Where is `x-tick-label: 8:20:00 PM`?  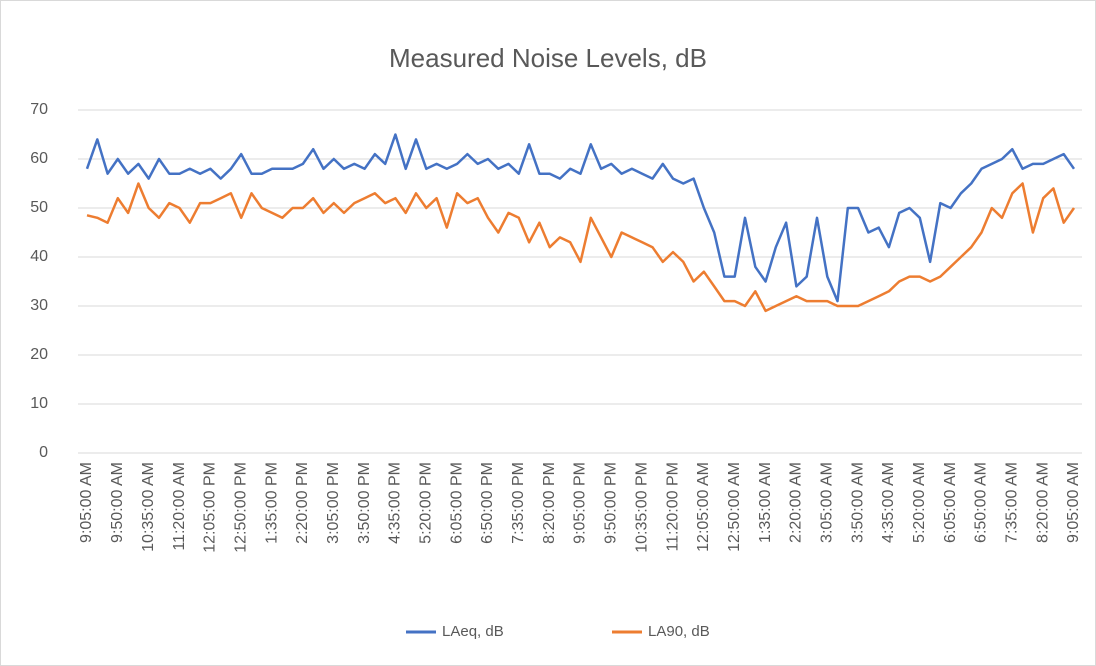
x-tick-label: 8:20:00 PM is located at coordinates (549, 503).